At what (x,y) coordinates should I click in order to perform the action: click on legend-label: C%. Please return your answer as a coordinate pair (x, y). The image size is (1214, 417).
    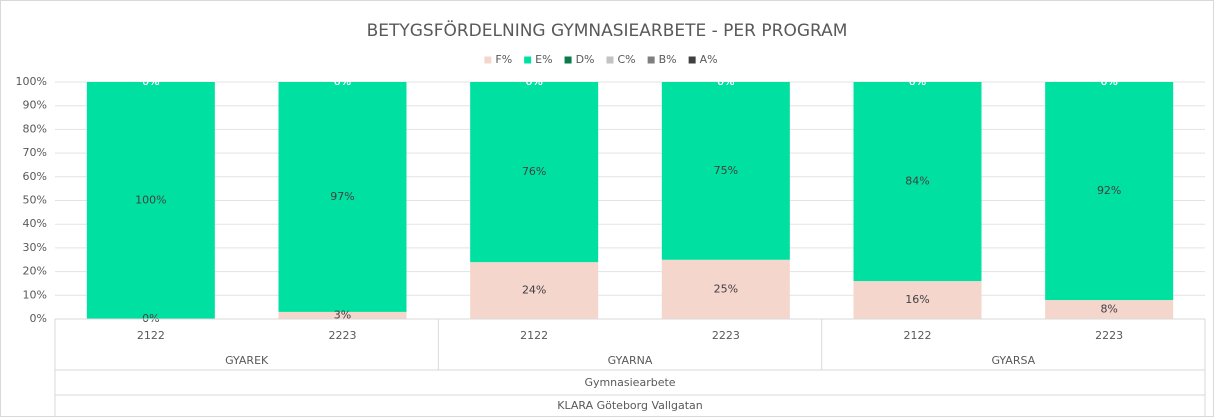
    Looking at the image, I should click on (627, 59).